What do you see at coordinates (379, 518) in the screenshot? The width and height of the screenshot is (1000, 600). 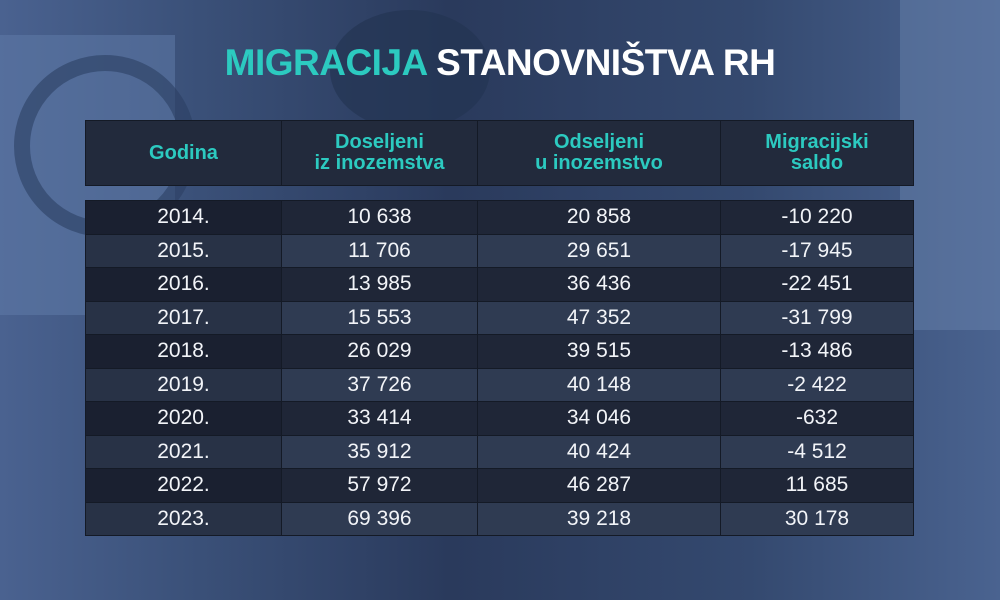 I see `cell-immigrants: 69 396` at bounding box center [379, 518].